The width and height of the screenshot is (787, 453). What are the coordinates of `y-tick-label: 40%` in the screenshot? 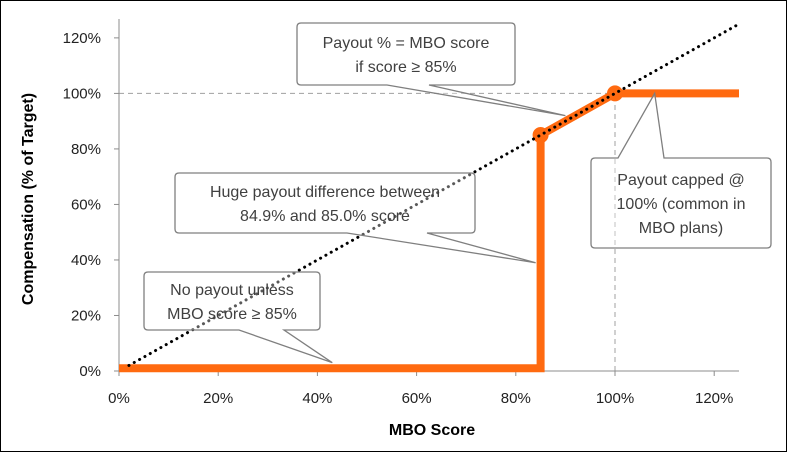 It's located at (86, 260).